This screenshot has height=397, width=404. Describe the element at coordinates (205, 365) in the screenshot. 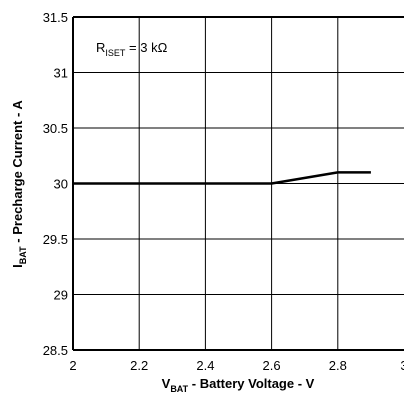

I see `x-tick-label: 2.4` at that location.